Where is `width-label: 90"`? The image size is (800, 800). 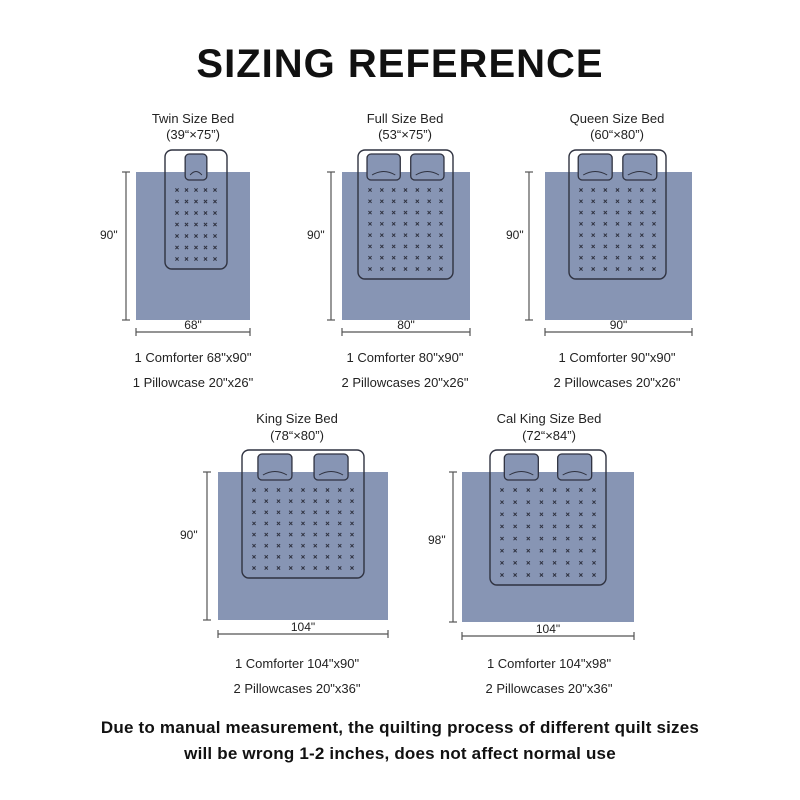 width-label: 90" is located at coordinates (618, 325).